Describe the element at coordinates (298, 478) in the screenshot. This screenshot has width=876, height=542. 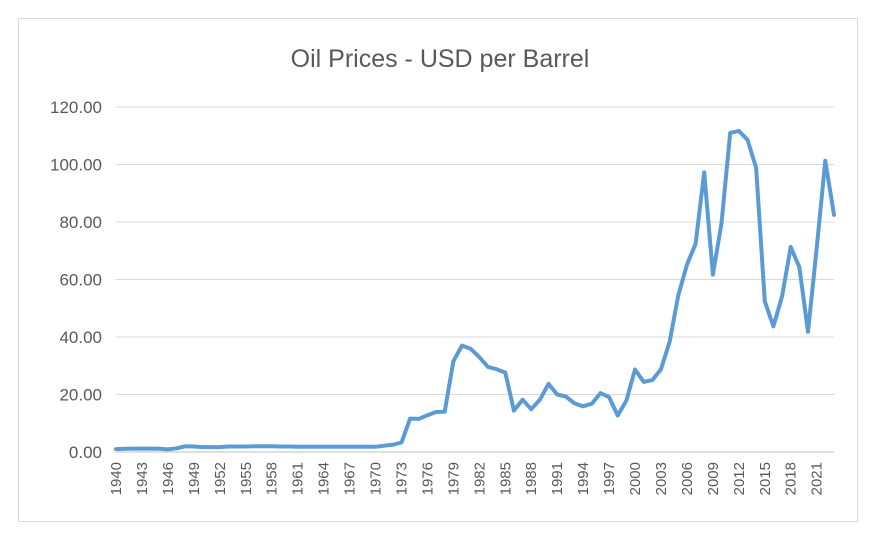
I see `x-tick-label: 1961` at that location.